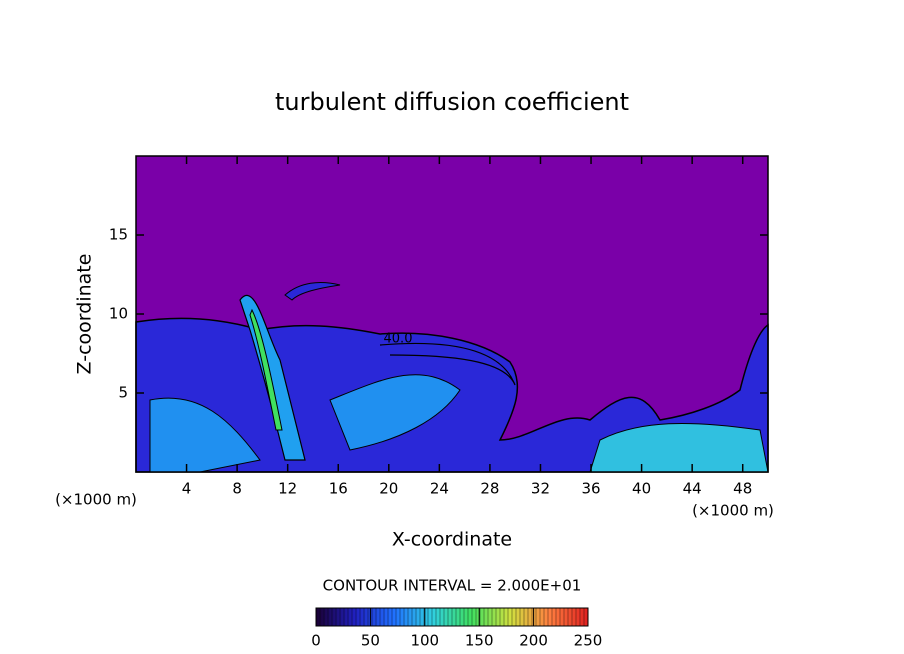 This screenshot has width=904, height=654. What do you see at coordinates (588, 641) in the screenshot?
I see `colorbar-tick-label: 250` at bounding box center [588, 641].